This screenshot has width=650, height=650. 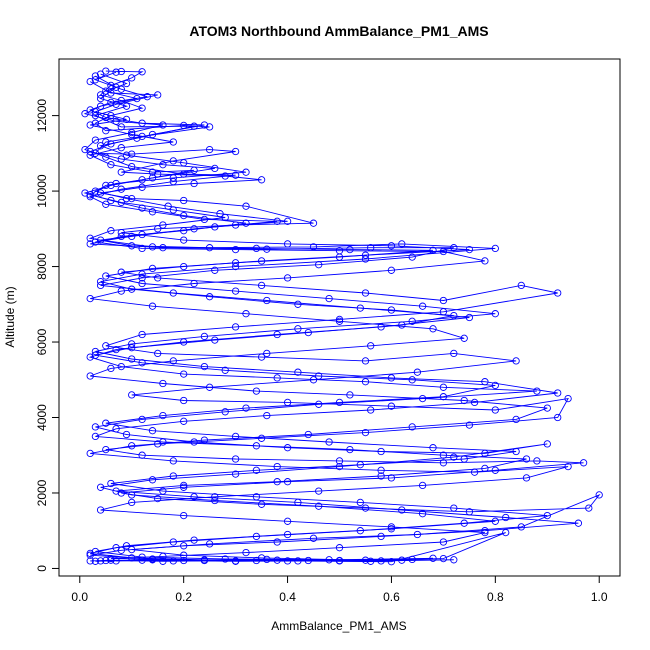 I want to click on x-tick-label: 0.0, so click(x=79, y=597).